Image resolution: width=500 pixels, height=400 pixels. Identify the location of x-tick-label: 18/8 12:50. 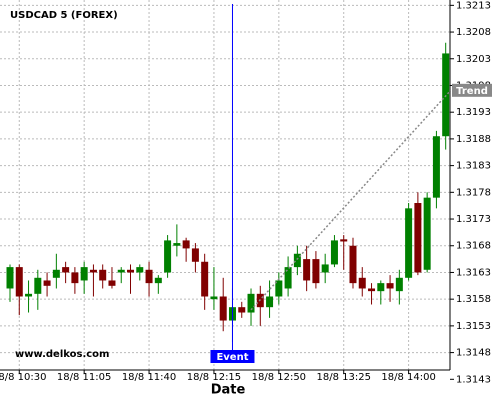
(279, 377).